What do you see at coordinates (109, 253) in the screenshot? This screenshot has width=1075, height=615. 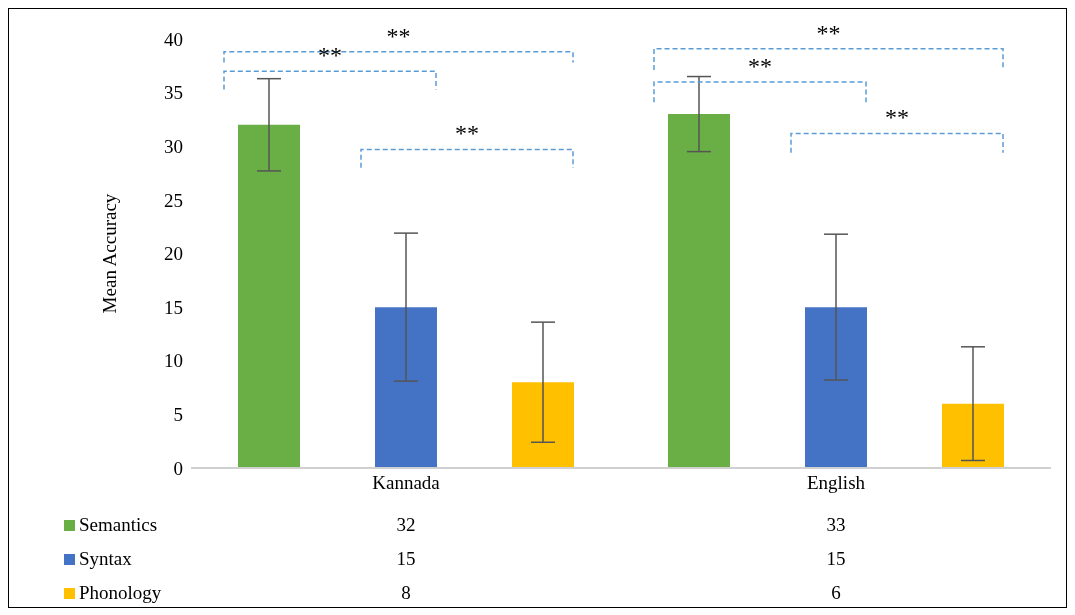 I see `y-axis-title: Mean Accuracy` at bounding box center [109, 253].